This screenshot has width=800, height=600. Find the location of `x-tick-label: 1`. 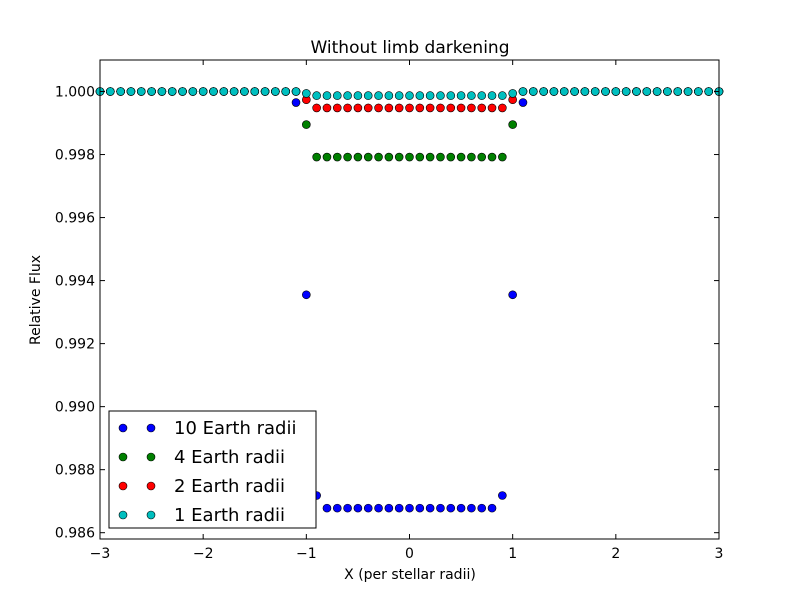

x-tick-label: 1 is located at coordinates (512, 554).